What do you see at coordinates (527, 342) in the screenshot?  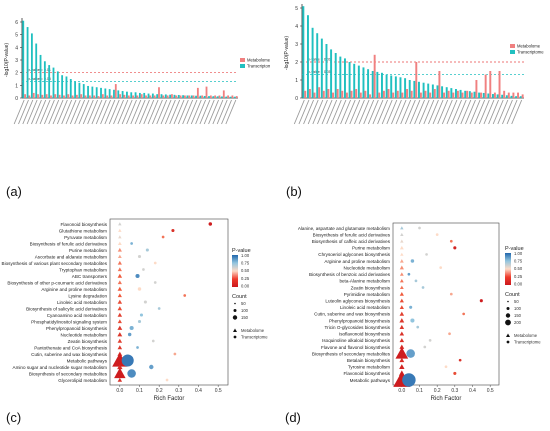 I see `shape-legend-label: Transcriptome` at bounding box center [527, 342].